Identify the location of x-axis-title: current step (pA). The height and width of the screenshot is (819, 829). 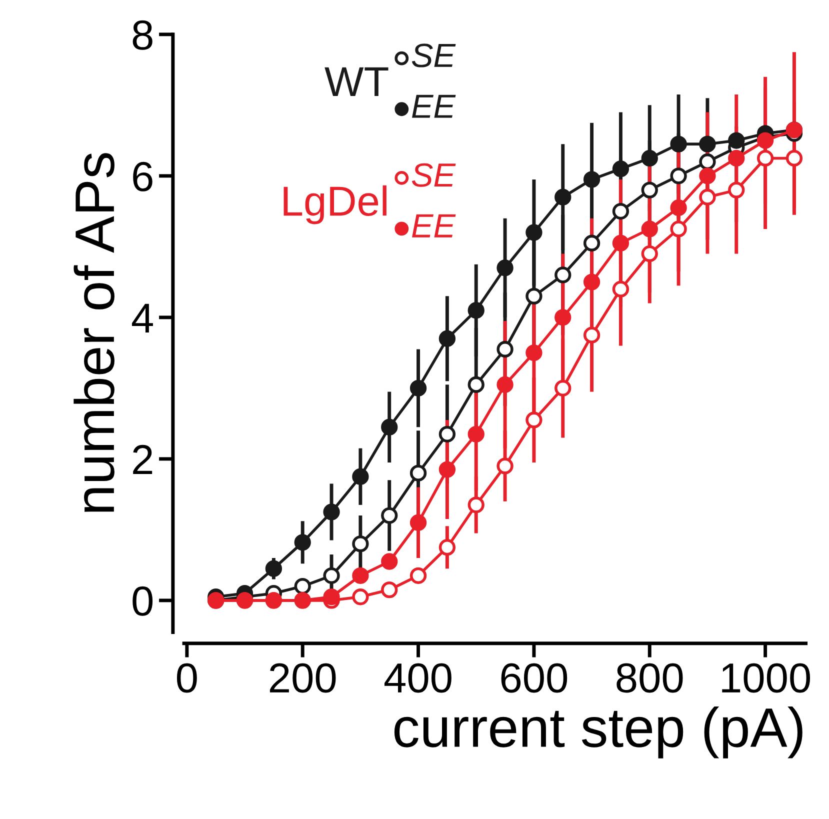
(598, 732).